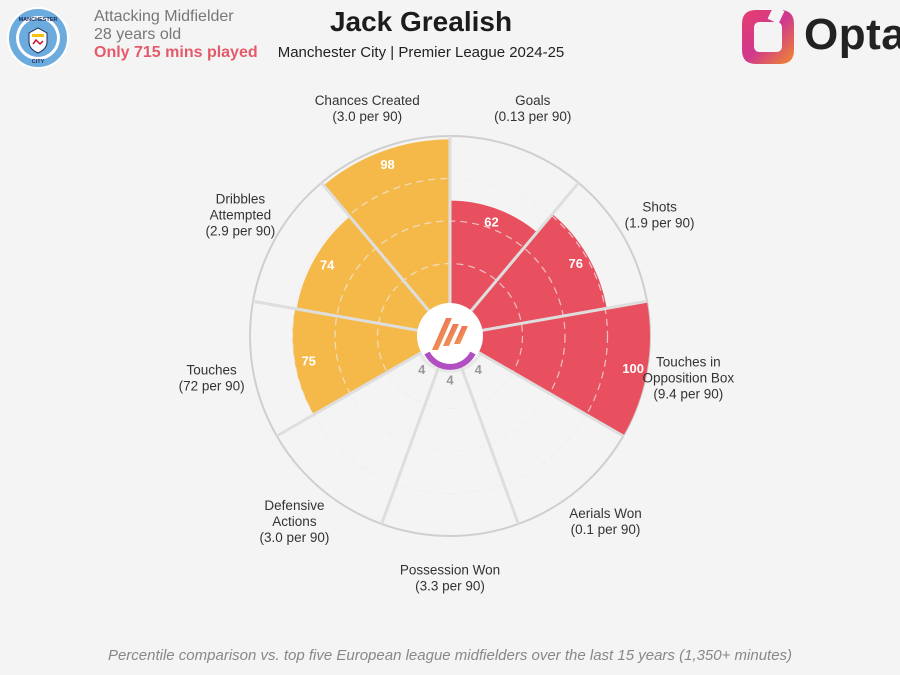 The image size is (900, 675). What do you see at coordinates (660, 215) in the screenshot?
I see `metric-label: Shots (1.9 per 90)` at bounding box center [660, 215].